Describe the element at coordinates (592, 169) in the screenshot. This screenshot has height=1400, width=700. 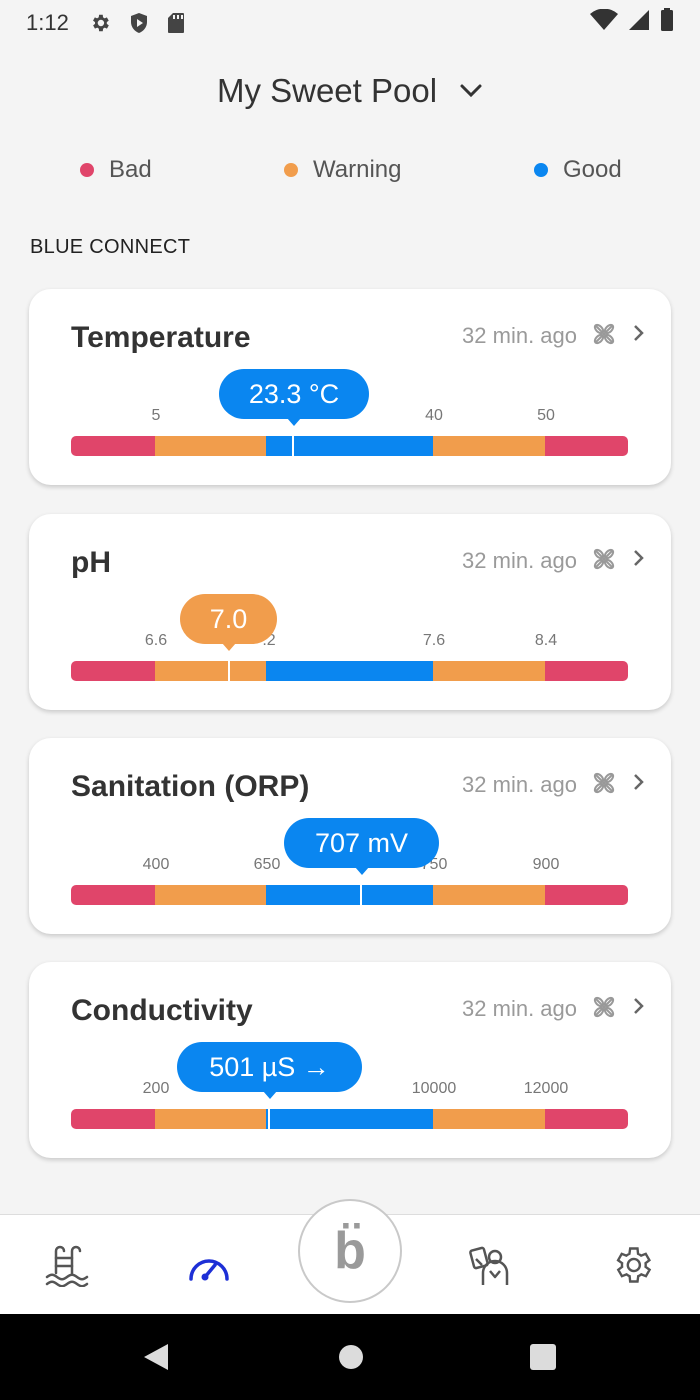
I see `legend-good-label: Good` at that location.